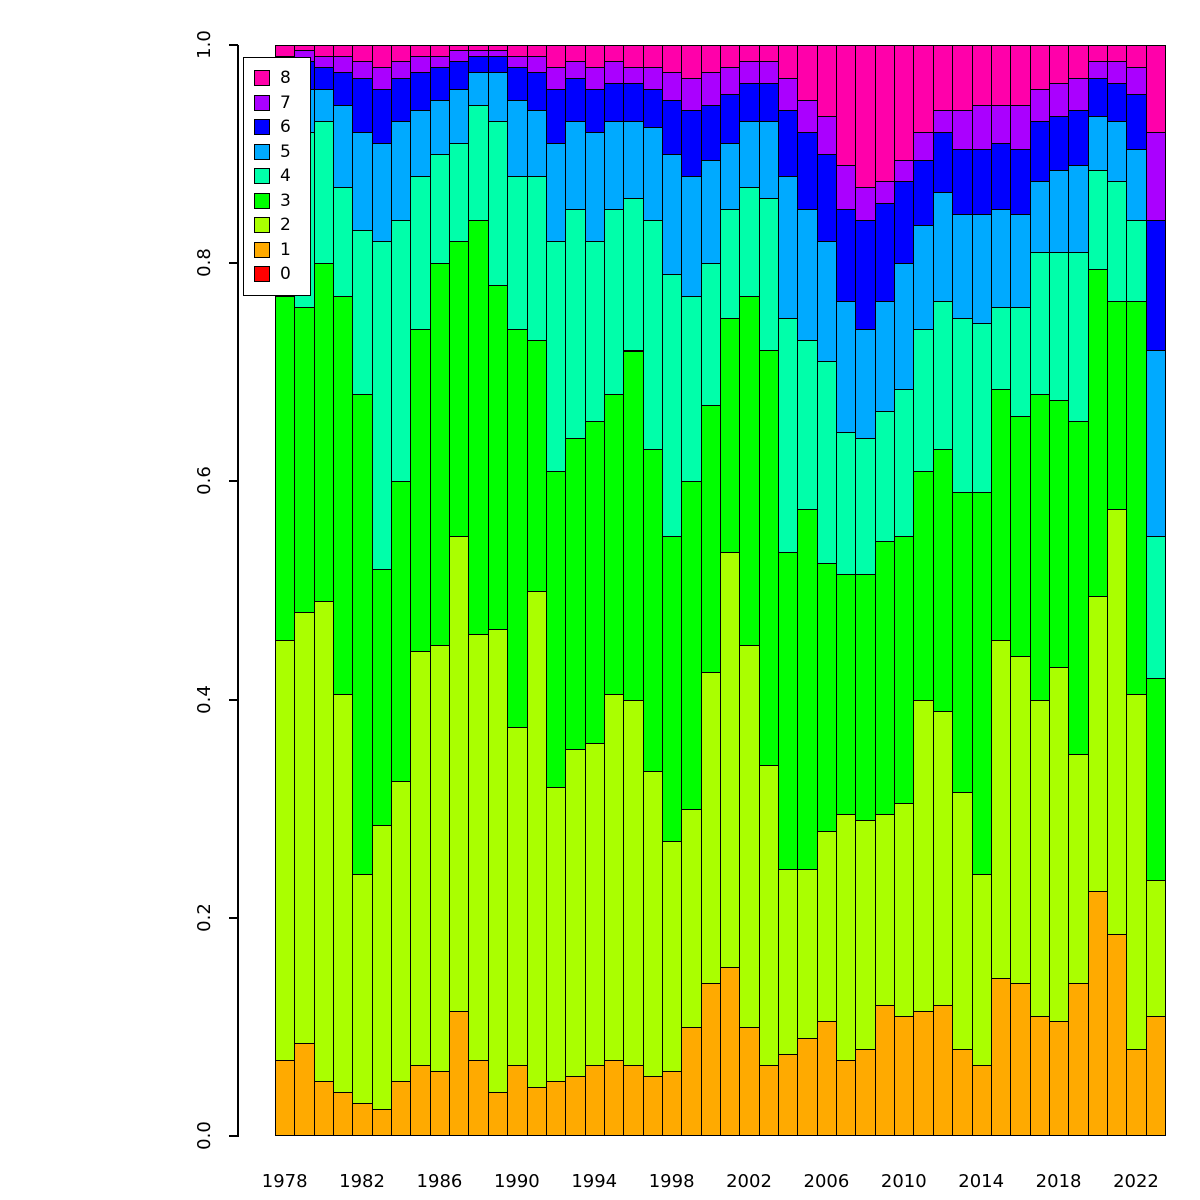 The image size is (1200, 1200). I want to click on y-axis-label-0.4: 0.4, so click(204, 699).